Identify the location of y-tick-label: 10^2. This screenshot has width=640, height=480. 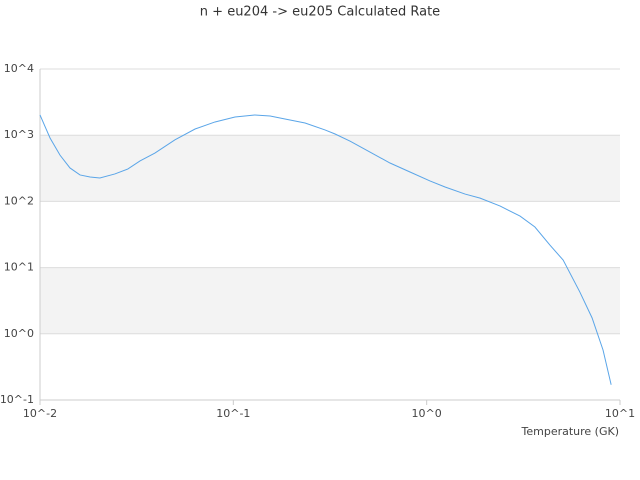
(19, 200).